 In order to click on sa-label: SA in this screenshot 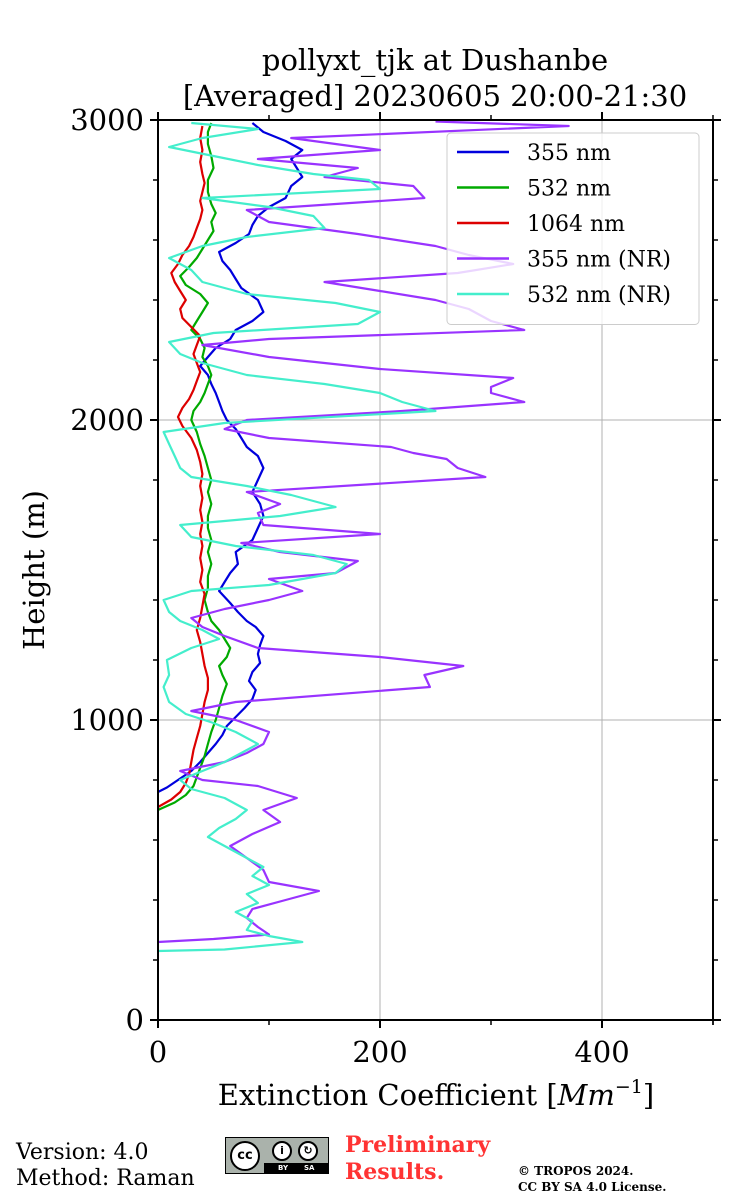, I will do `click(309, 1168)`.